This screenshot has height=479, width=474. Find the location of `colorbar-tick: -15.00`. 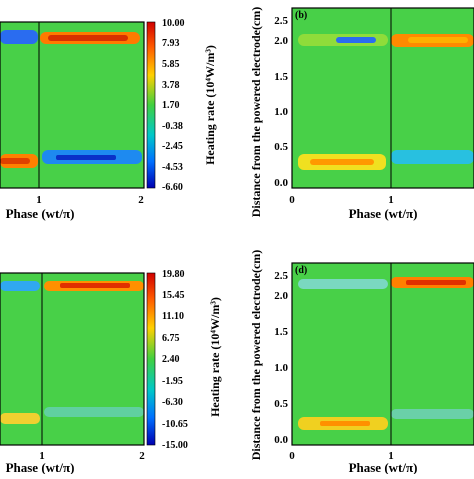

colorbar-tick: -15.00 is located at coordinates (175, 445).